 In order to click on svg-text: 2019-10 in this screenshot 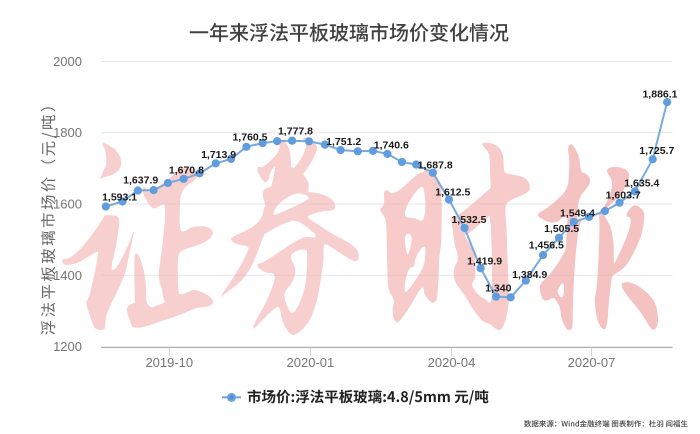, I will do `click(169, 362)`.